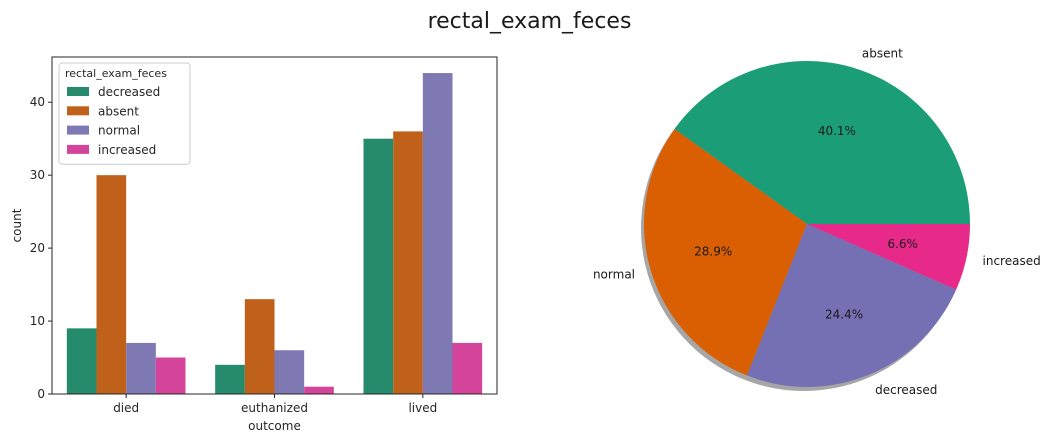 The height and width of the screenshot is (441, 1059). What do you see at coordinates (852, 305) in the screenshot?
I see `pie-slice-decreased` at bounding box center [852, 305].